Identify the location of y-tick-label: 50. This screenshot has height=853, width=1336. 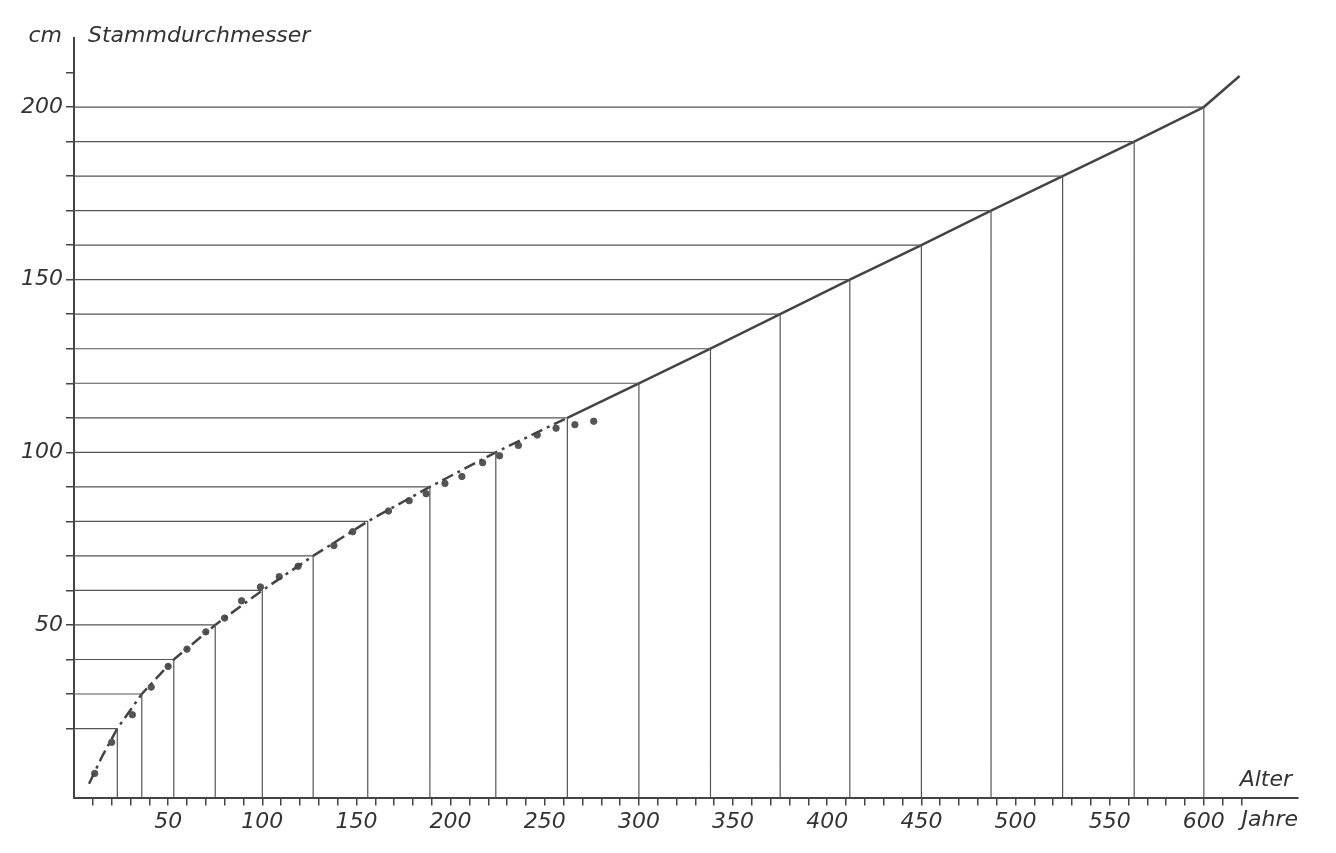
(48, 623).